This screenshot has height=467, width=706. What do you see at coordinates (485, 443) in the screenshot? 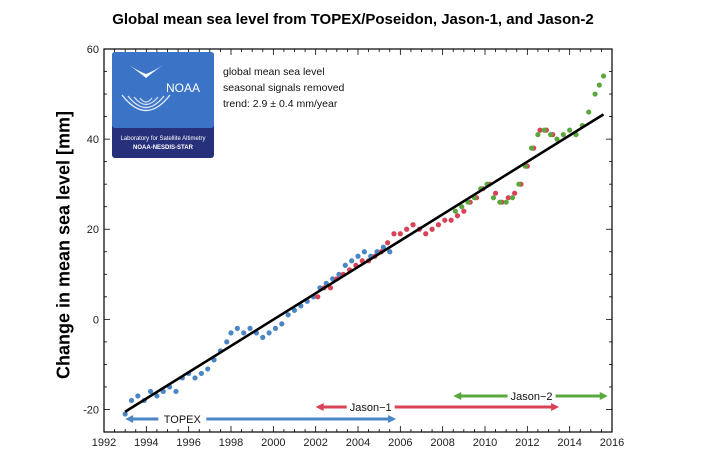
I see `x-tick-label: 2010` at bounding box center [485, 443].